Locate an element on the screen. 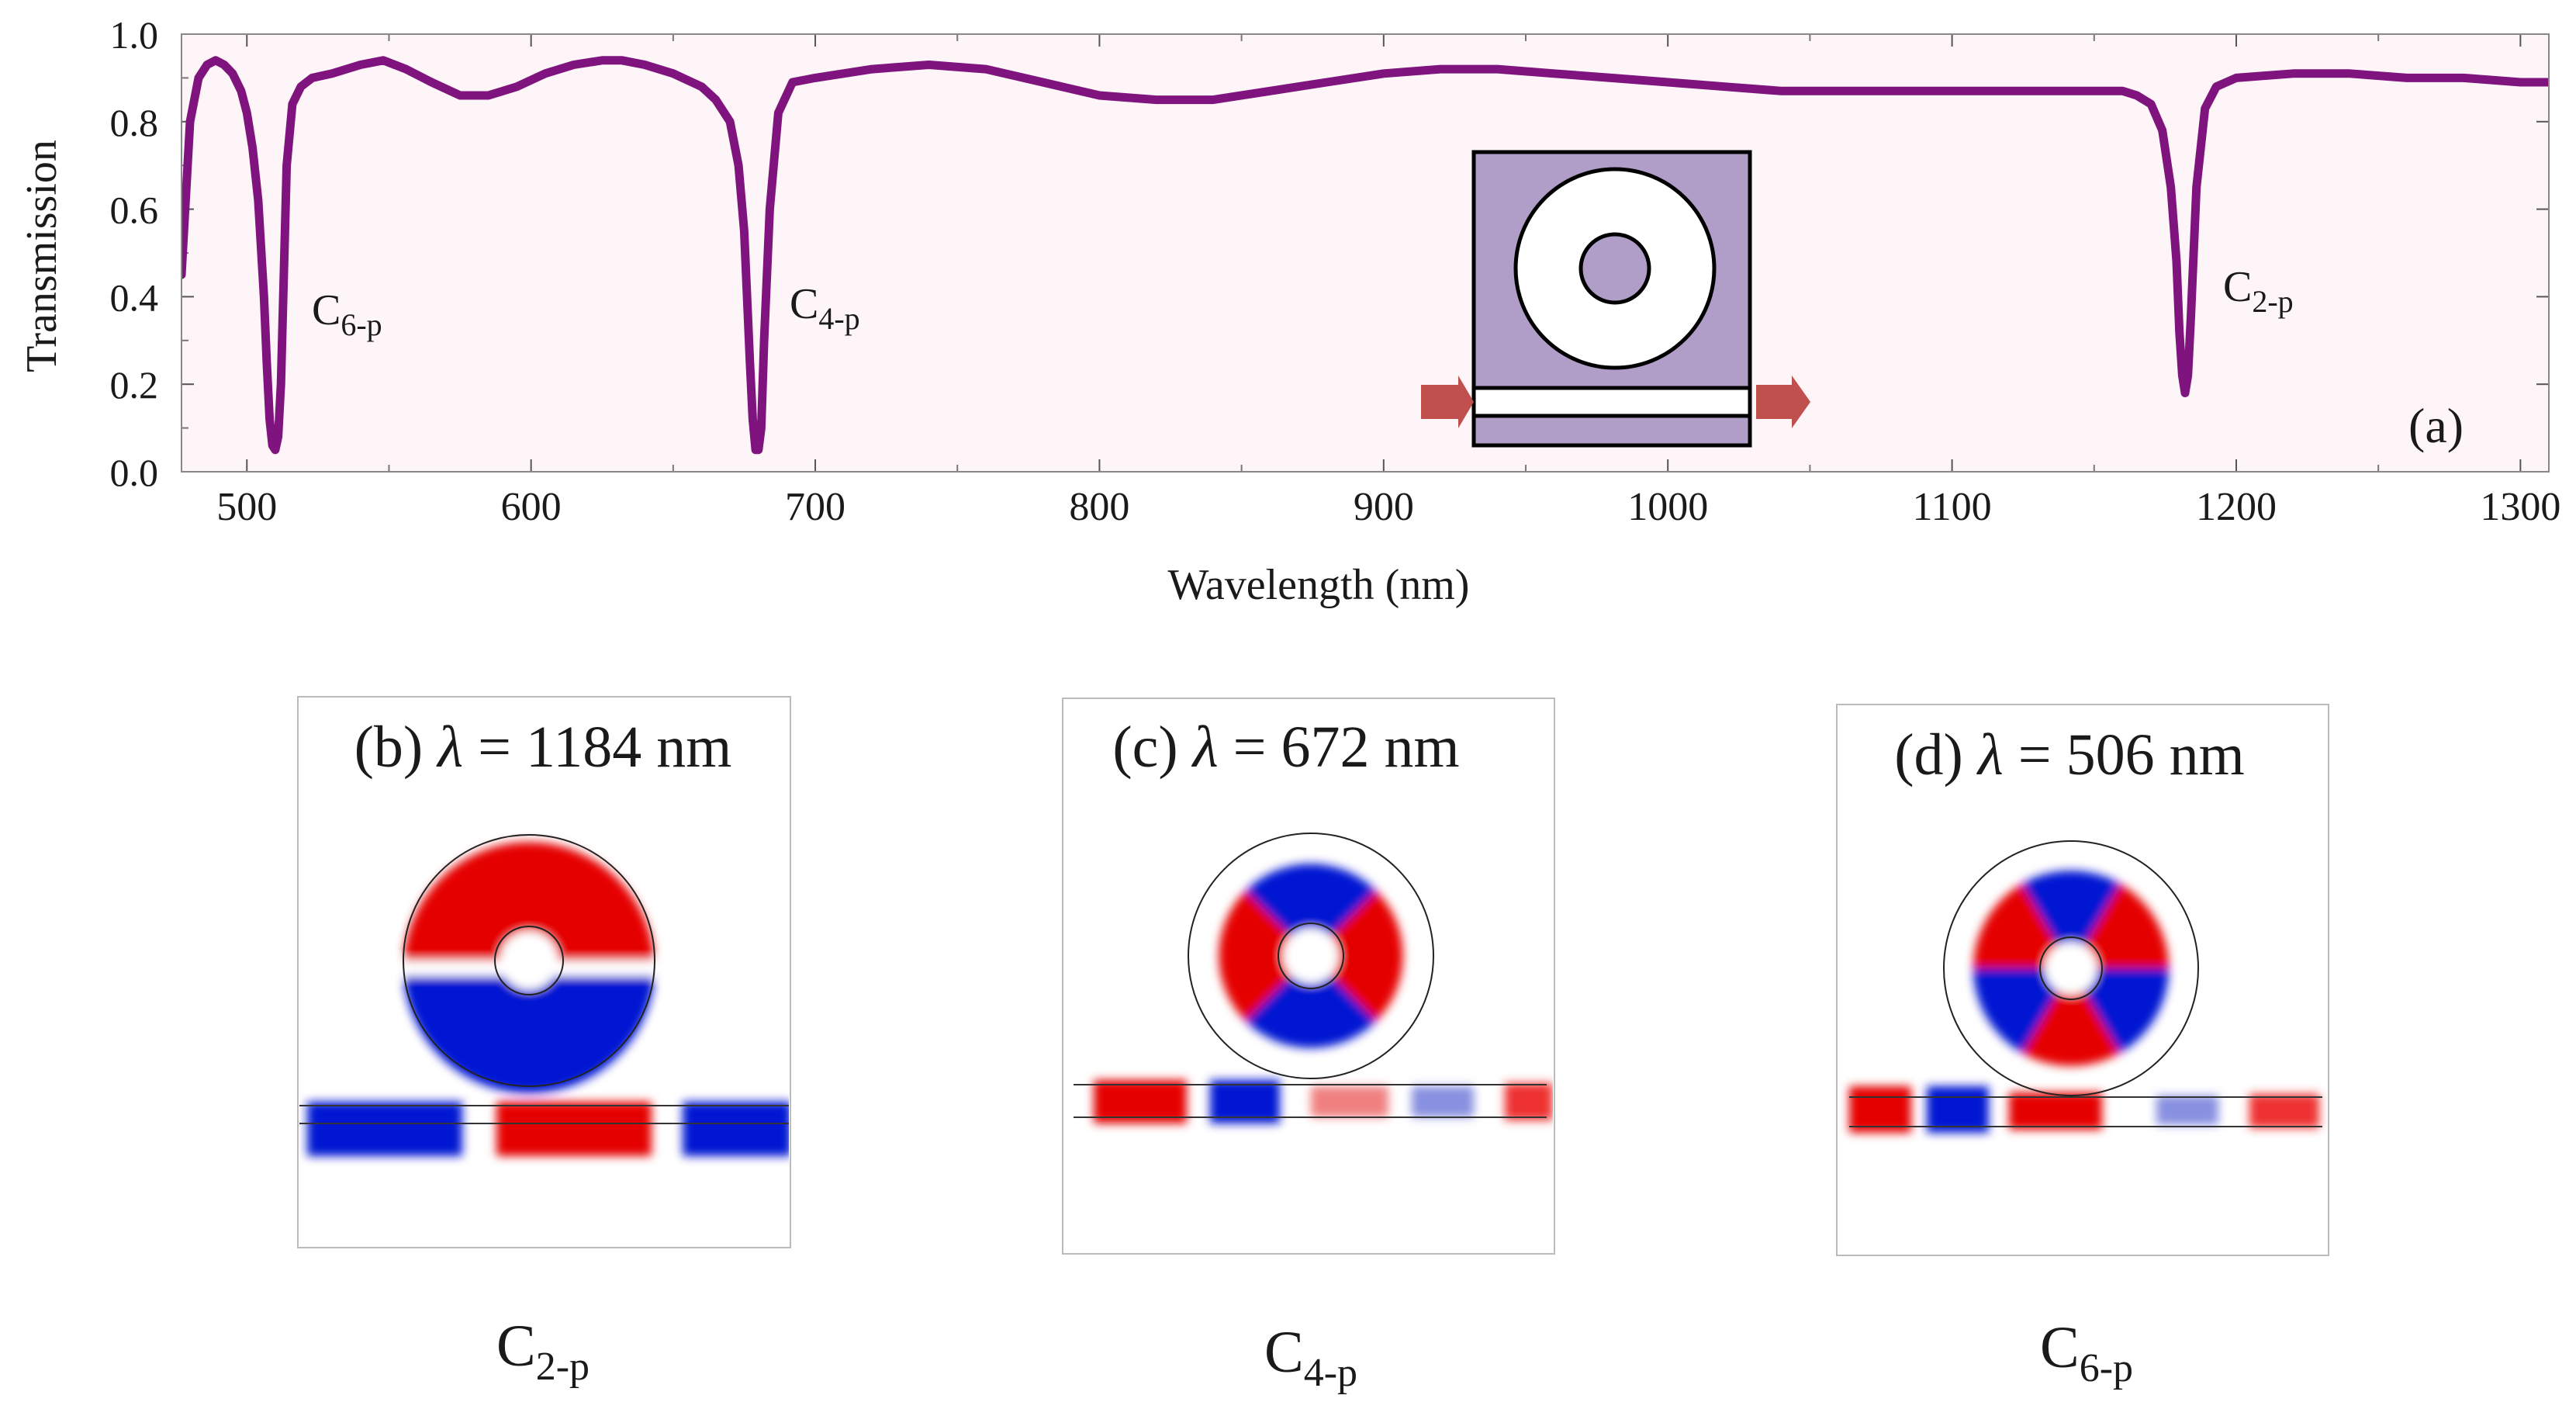 The image size is (2576, 1409). input-arrow-icon is located at coordinates (1447, 402).